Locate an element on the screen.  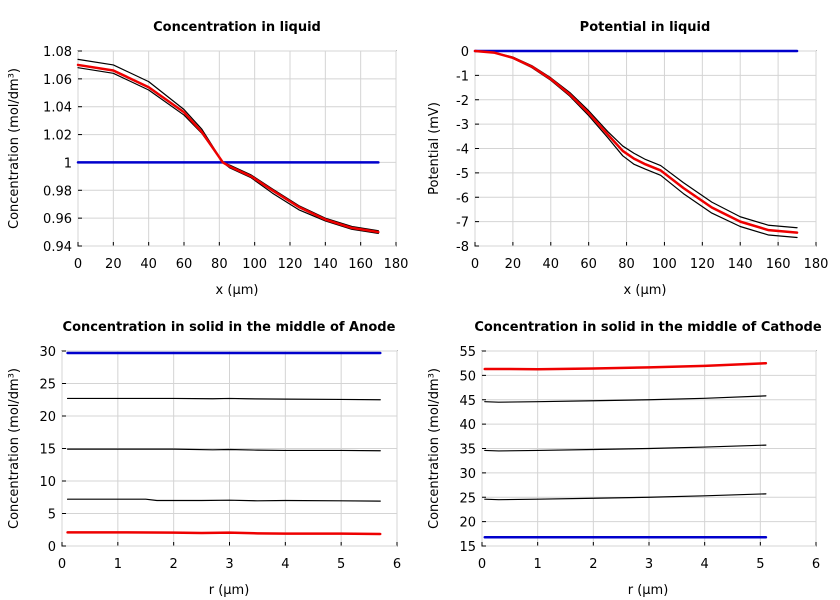
panel-title: Concentration in liquid is located at coordinates (237, 27).